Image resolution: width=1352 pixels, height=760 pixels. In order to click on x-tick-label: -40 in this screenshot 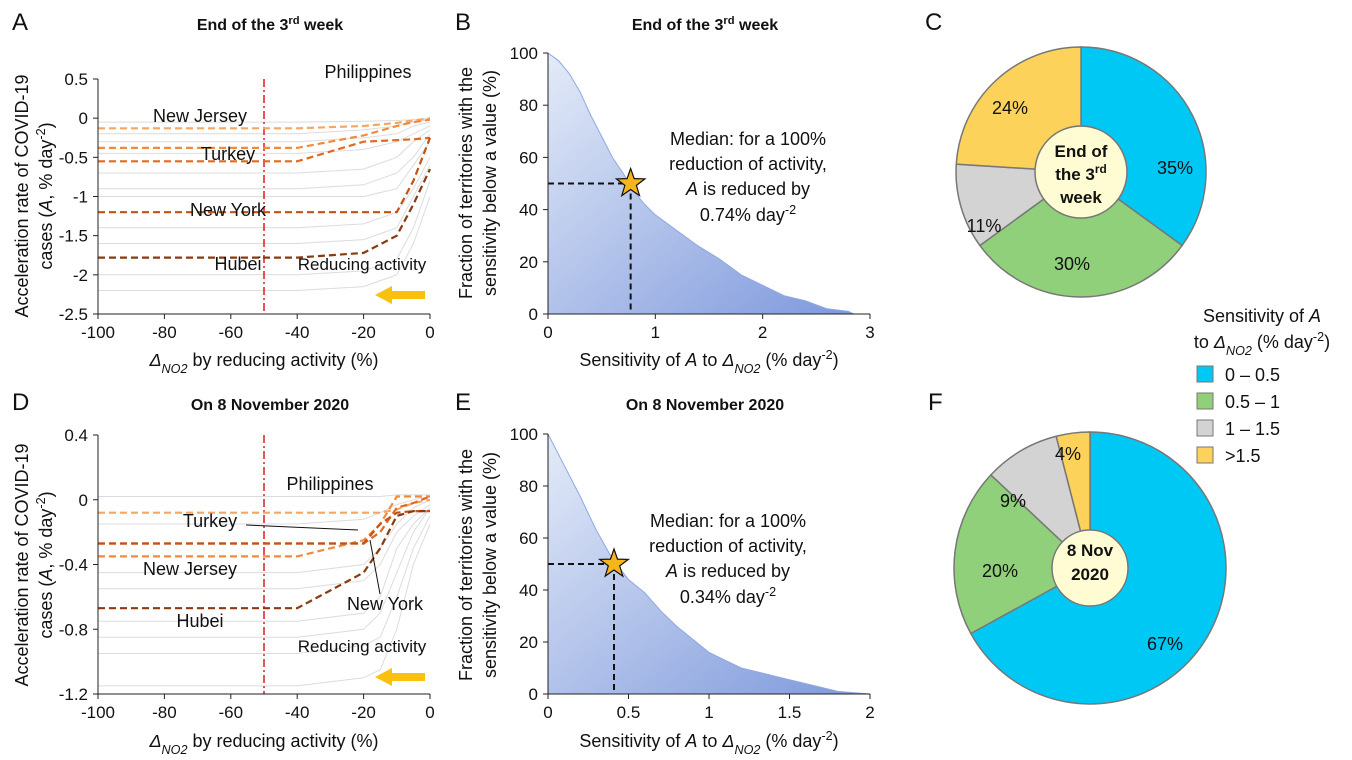, I will do `click(297, 712)`.